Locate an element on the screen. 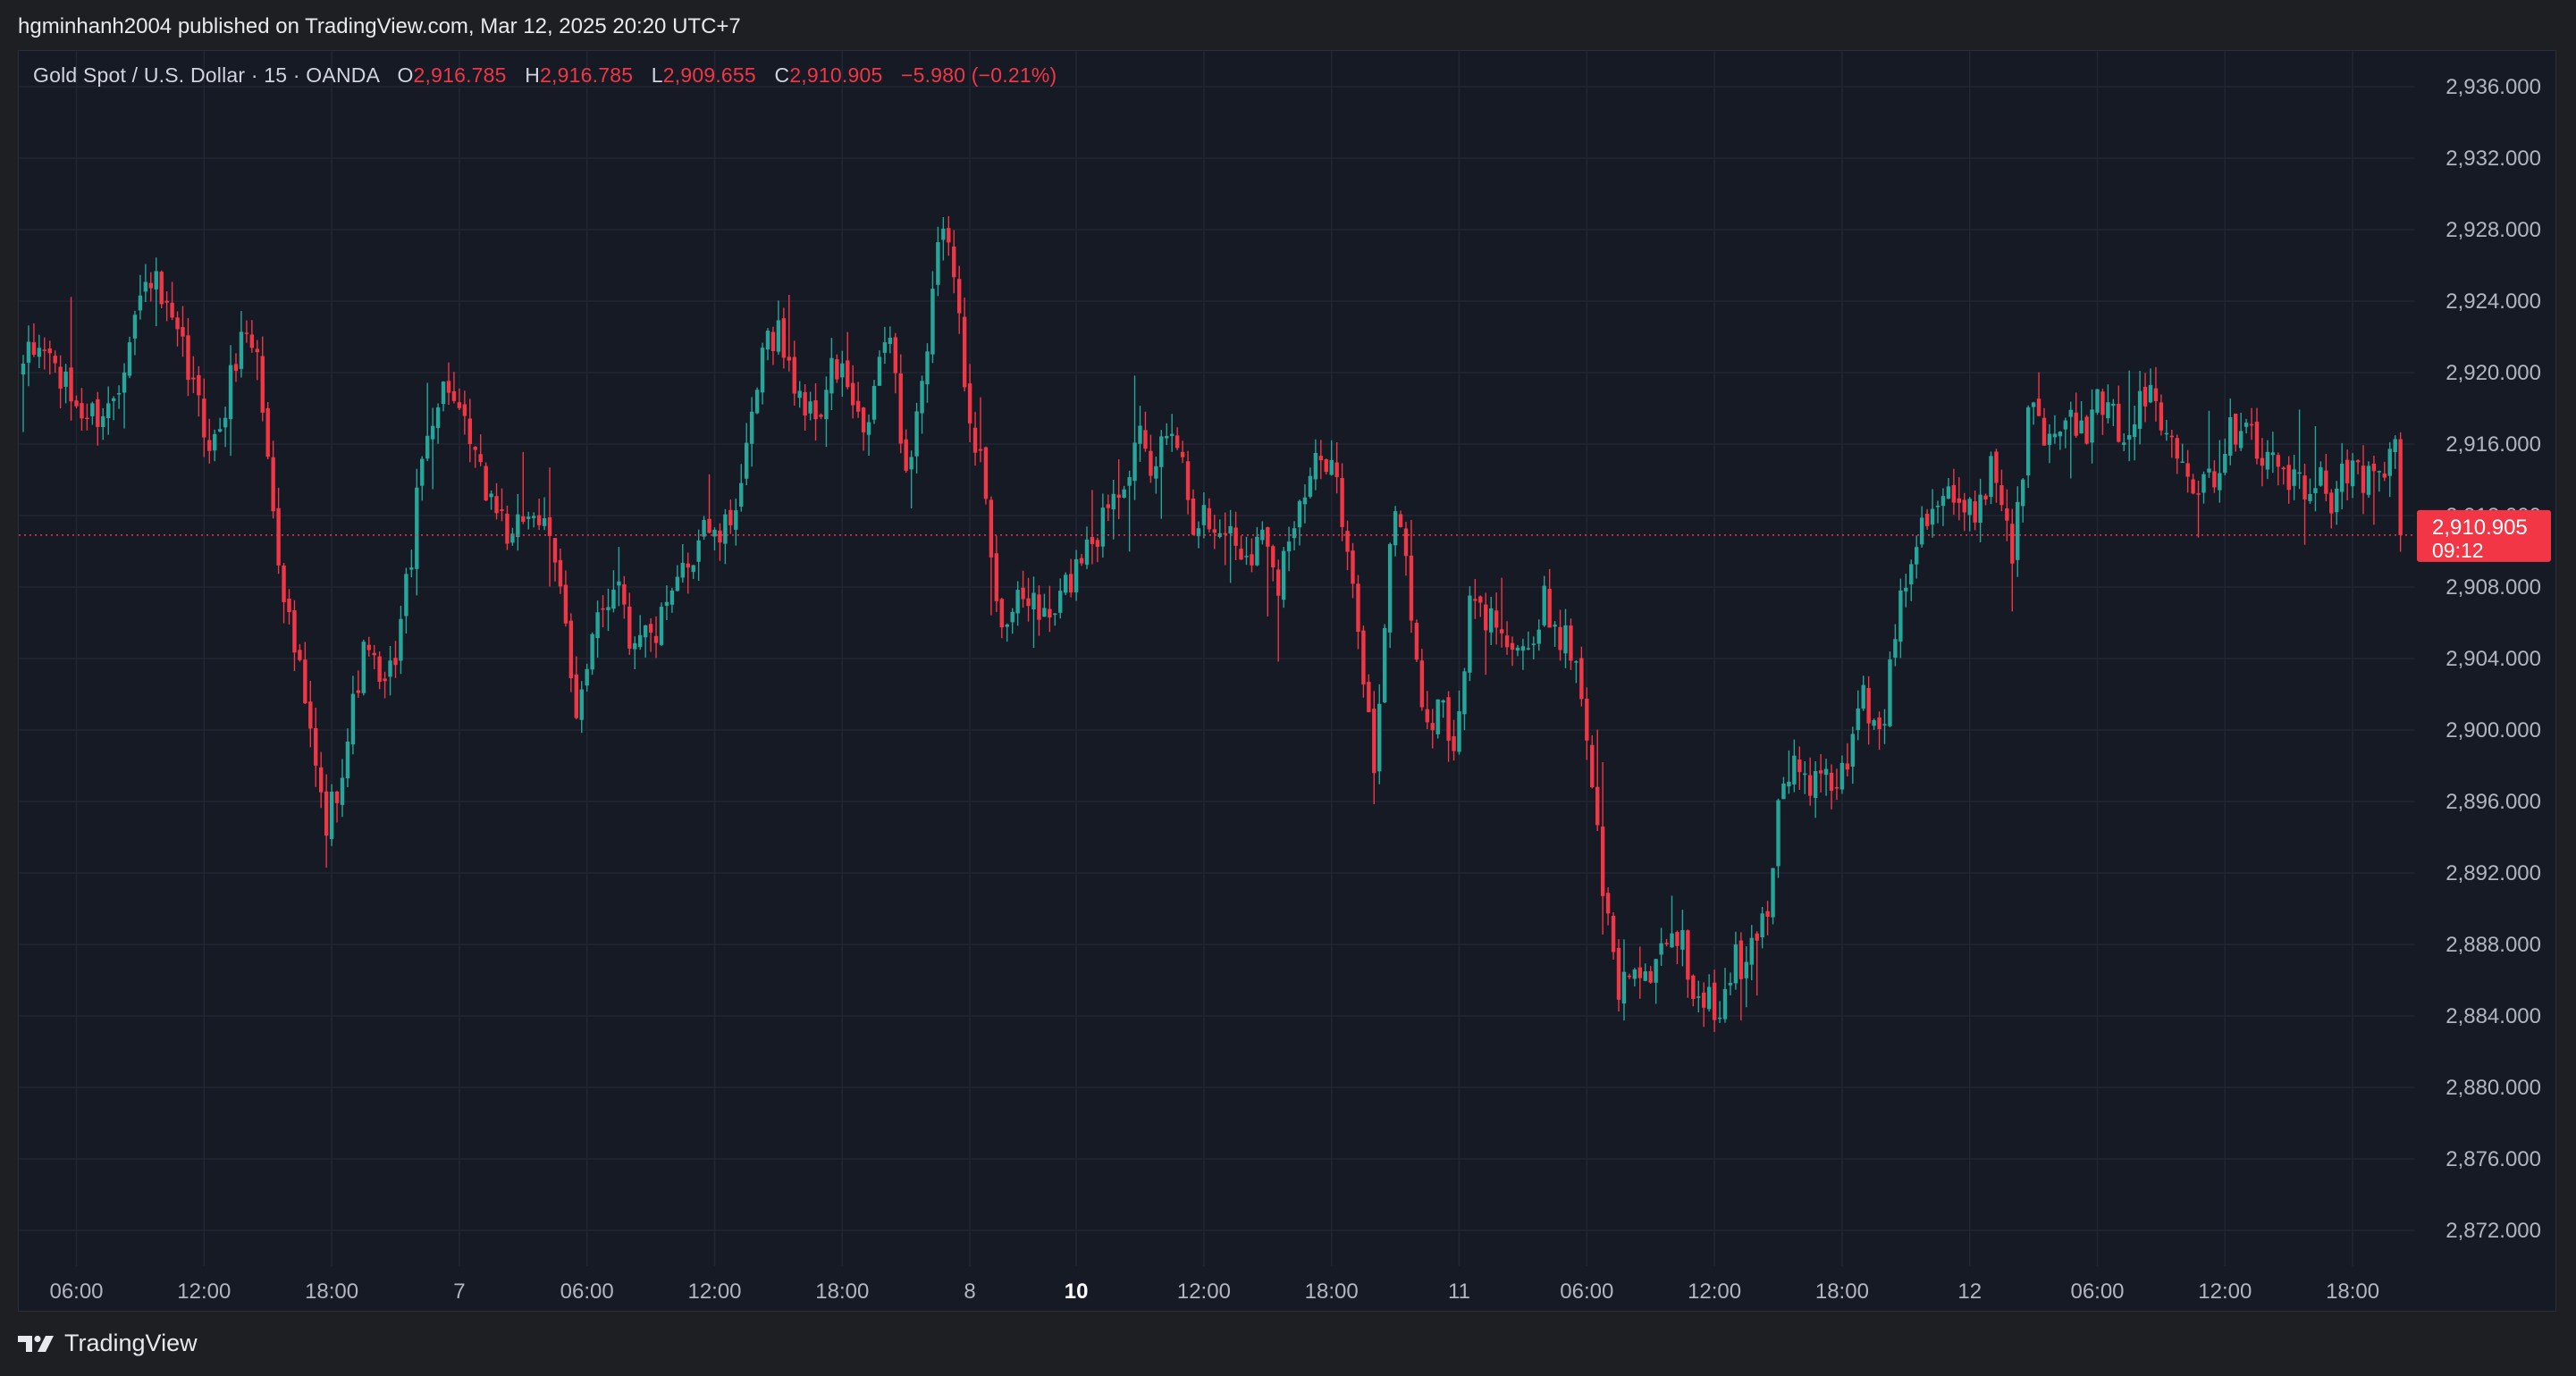 This screenshot has height=1376, width=2576. symbol-name: Gold Spot / U.S. Dollar · 15 · OANDA is located at coordinates (206, 75).